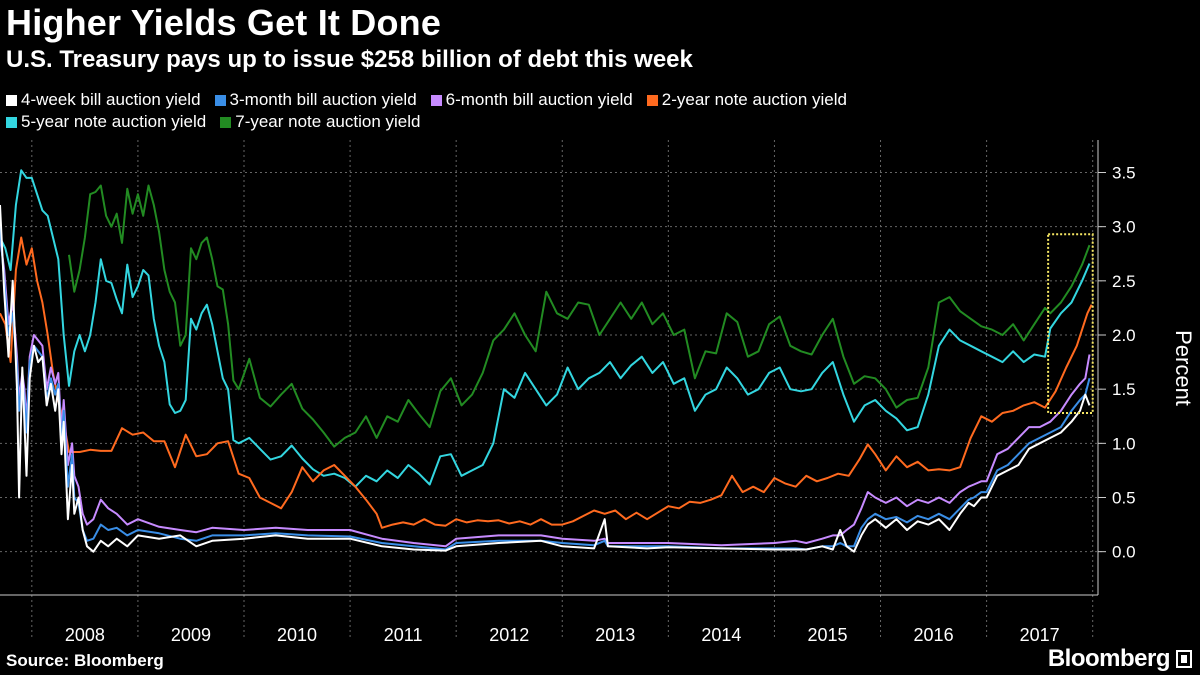 This screenshot has height=675, width=1200. What do you see at coordinates (403, 635) in the screenshot?
I see `x-tick-label: 2011` at bounding box center [403, 635].